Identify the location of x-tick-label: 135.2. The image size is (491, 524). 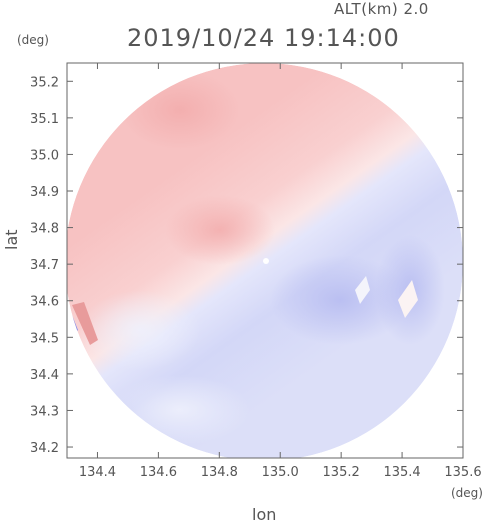
(341, 472).